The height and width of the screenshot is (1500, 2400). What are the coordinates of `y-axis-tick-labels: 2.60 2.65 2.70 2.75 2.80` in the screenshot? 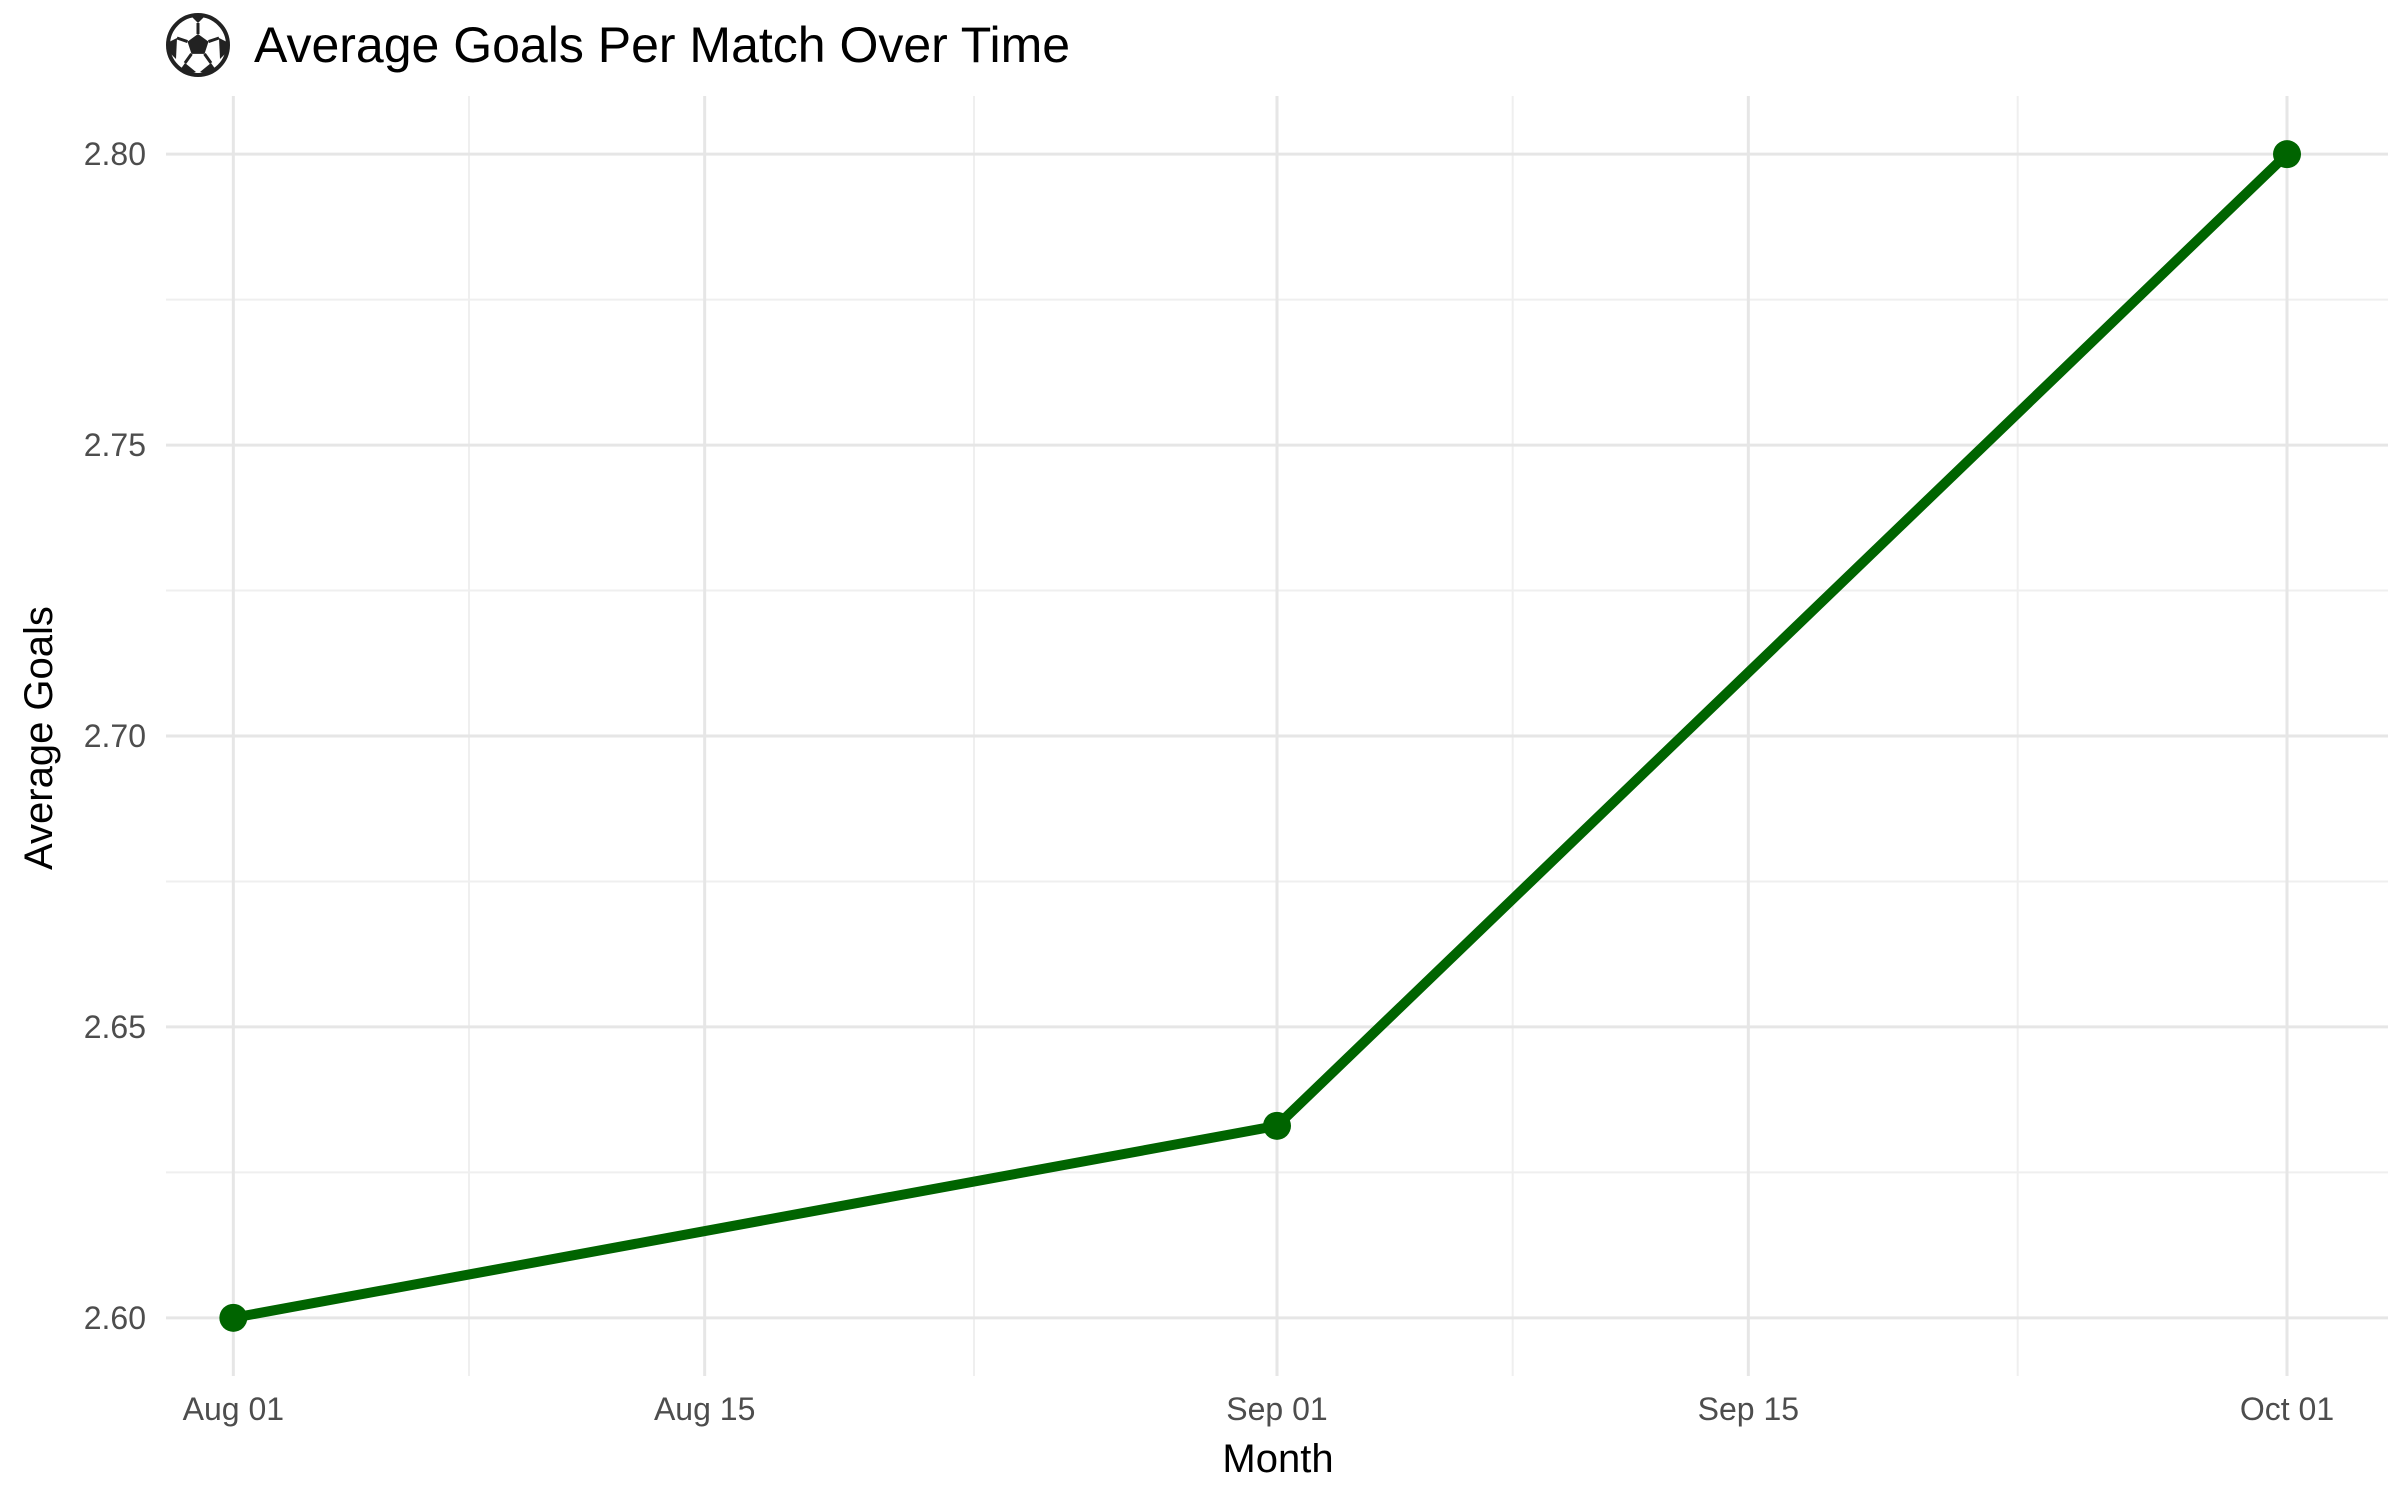 It's located at (115, 736).